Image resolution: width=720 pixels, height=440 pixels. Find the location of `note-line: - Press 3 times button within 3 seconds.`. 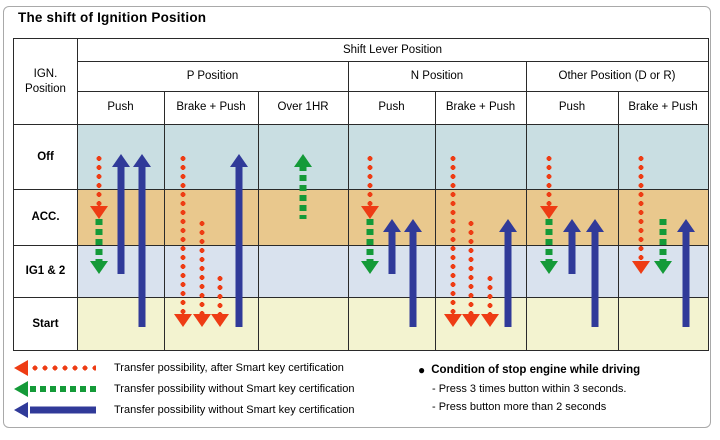

note-line: - Press 3 times button within 3 seconds. is located at coordinates (529, 389).